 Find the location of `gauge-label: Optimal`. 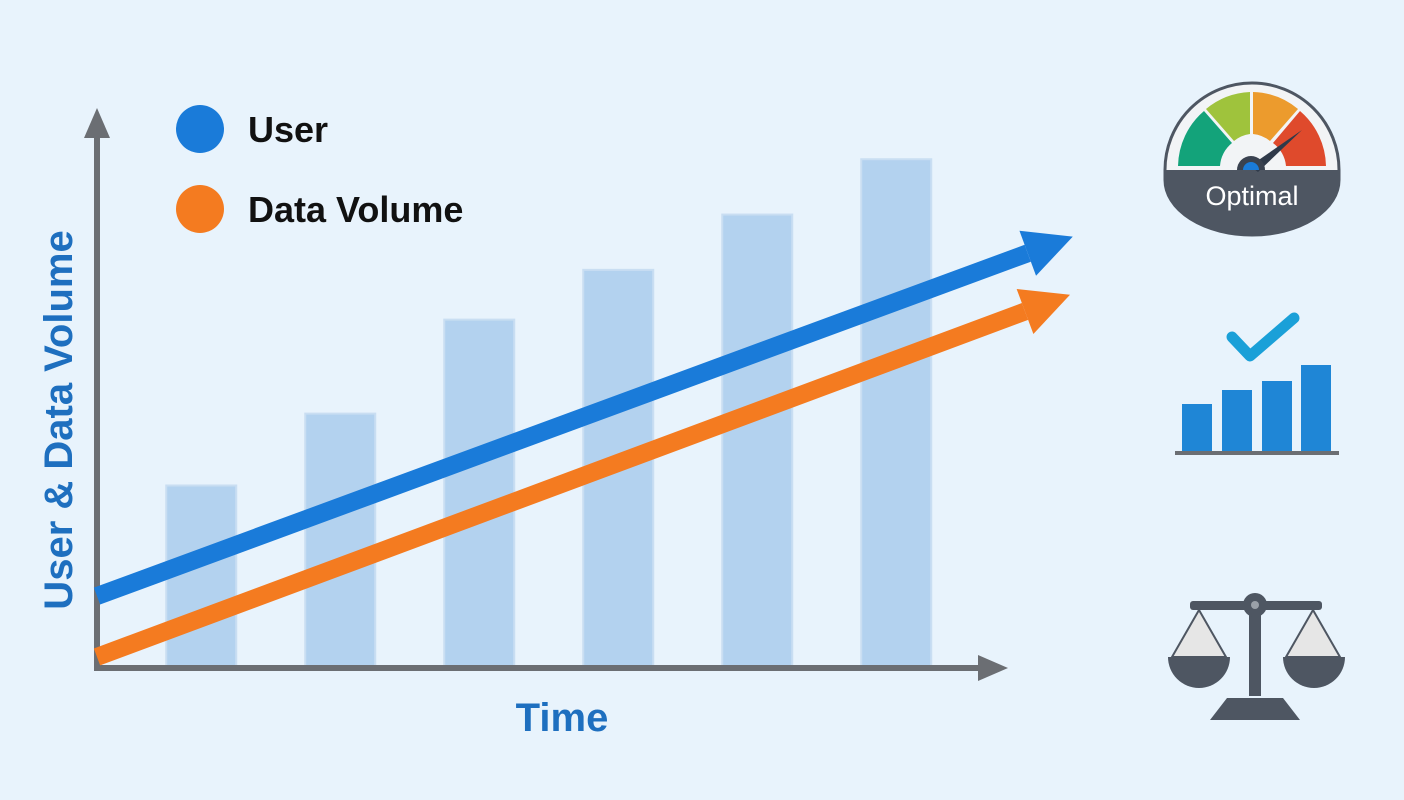

gauge-label: Optimal is located at coordinates (1251, 196).